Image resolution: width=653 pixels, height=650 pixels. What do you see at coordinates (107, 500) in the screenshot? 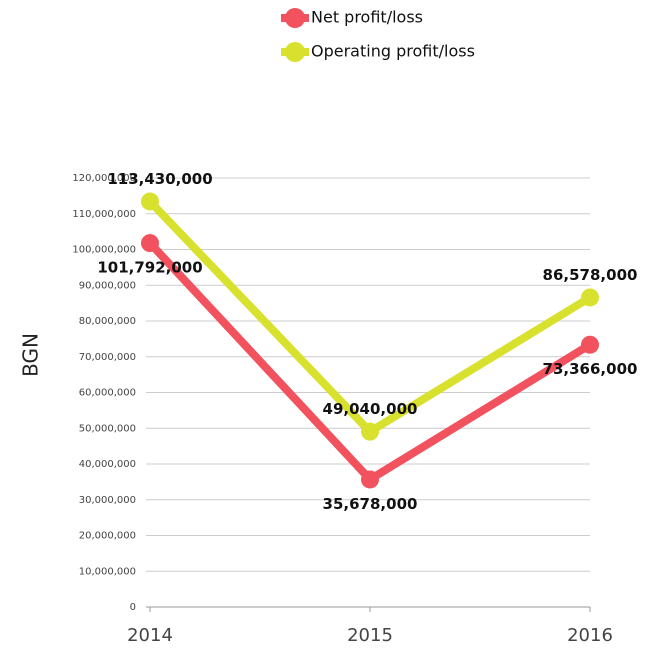
I see `y-tick-label: 30,000,000` at bounding box center [107, 500].